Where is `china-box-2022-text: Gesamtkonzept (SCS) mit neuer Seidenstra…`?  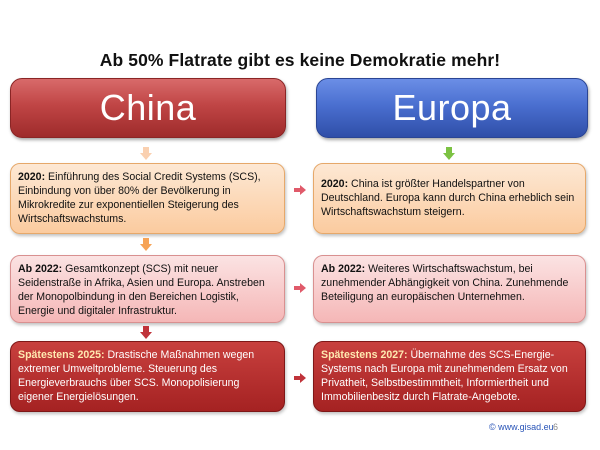
china-box-2022-text: Gesamtkonzept (SCS) mit neuer Seidenstra… is located at coordinates (141, 290).